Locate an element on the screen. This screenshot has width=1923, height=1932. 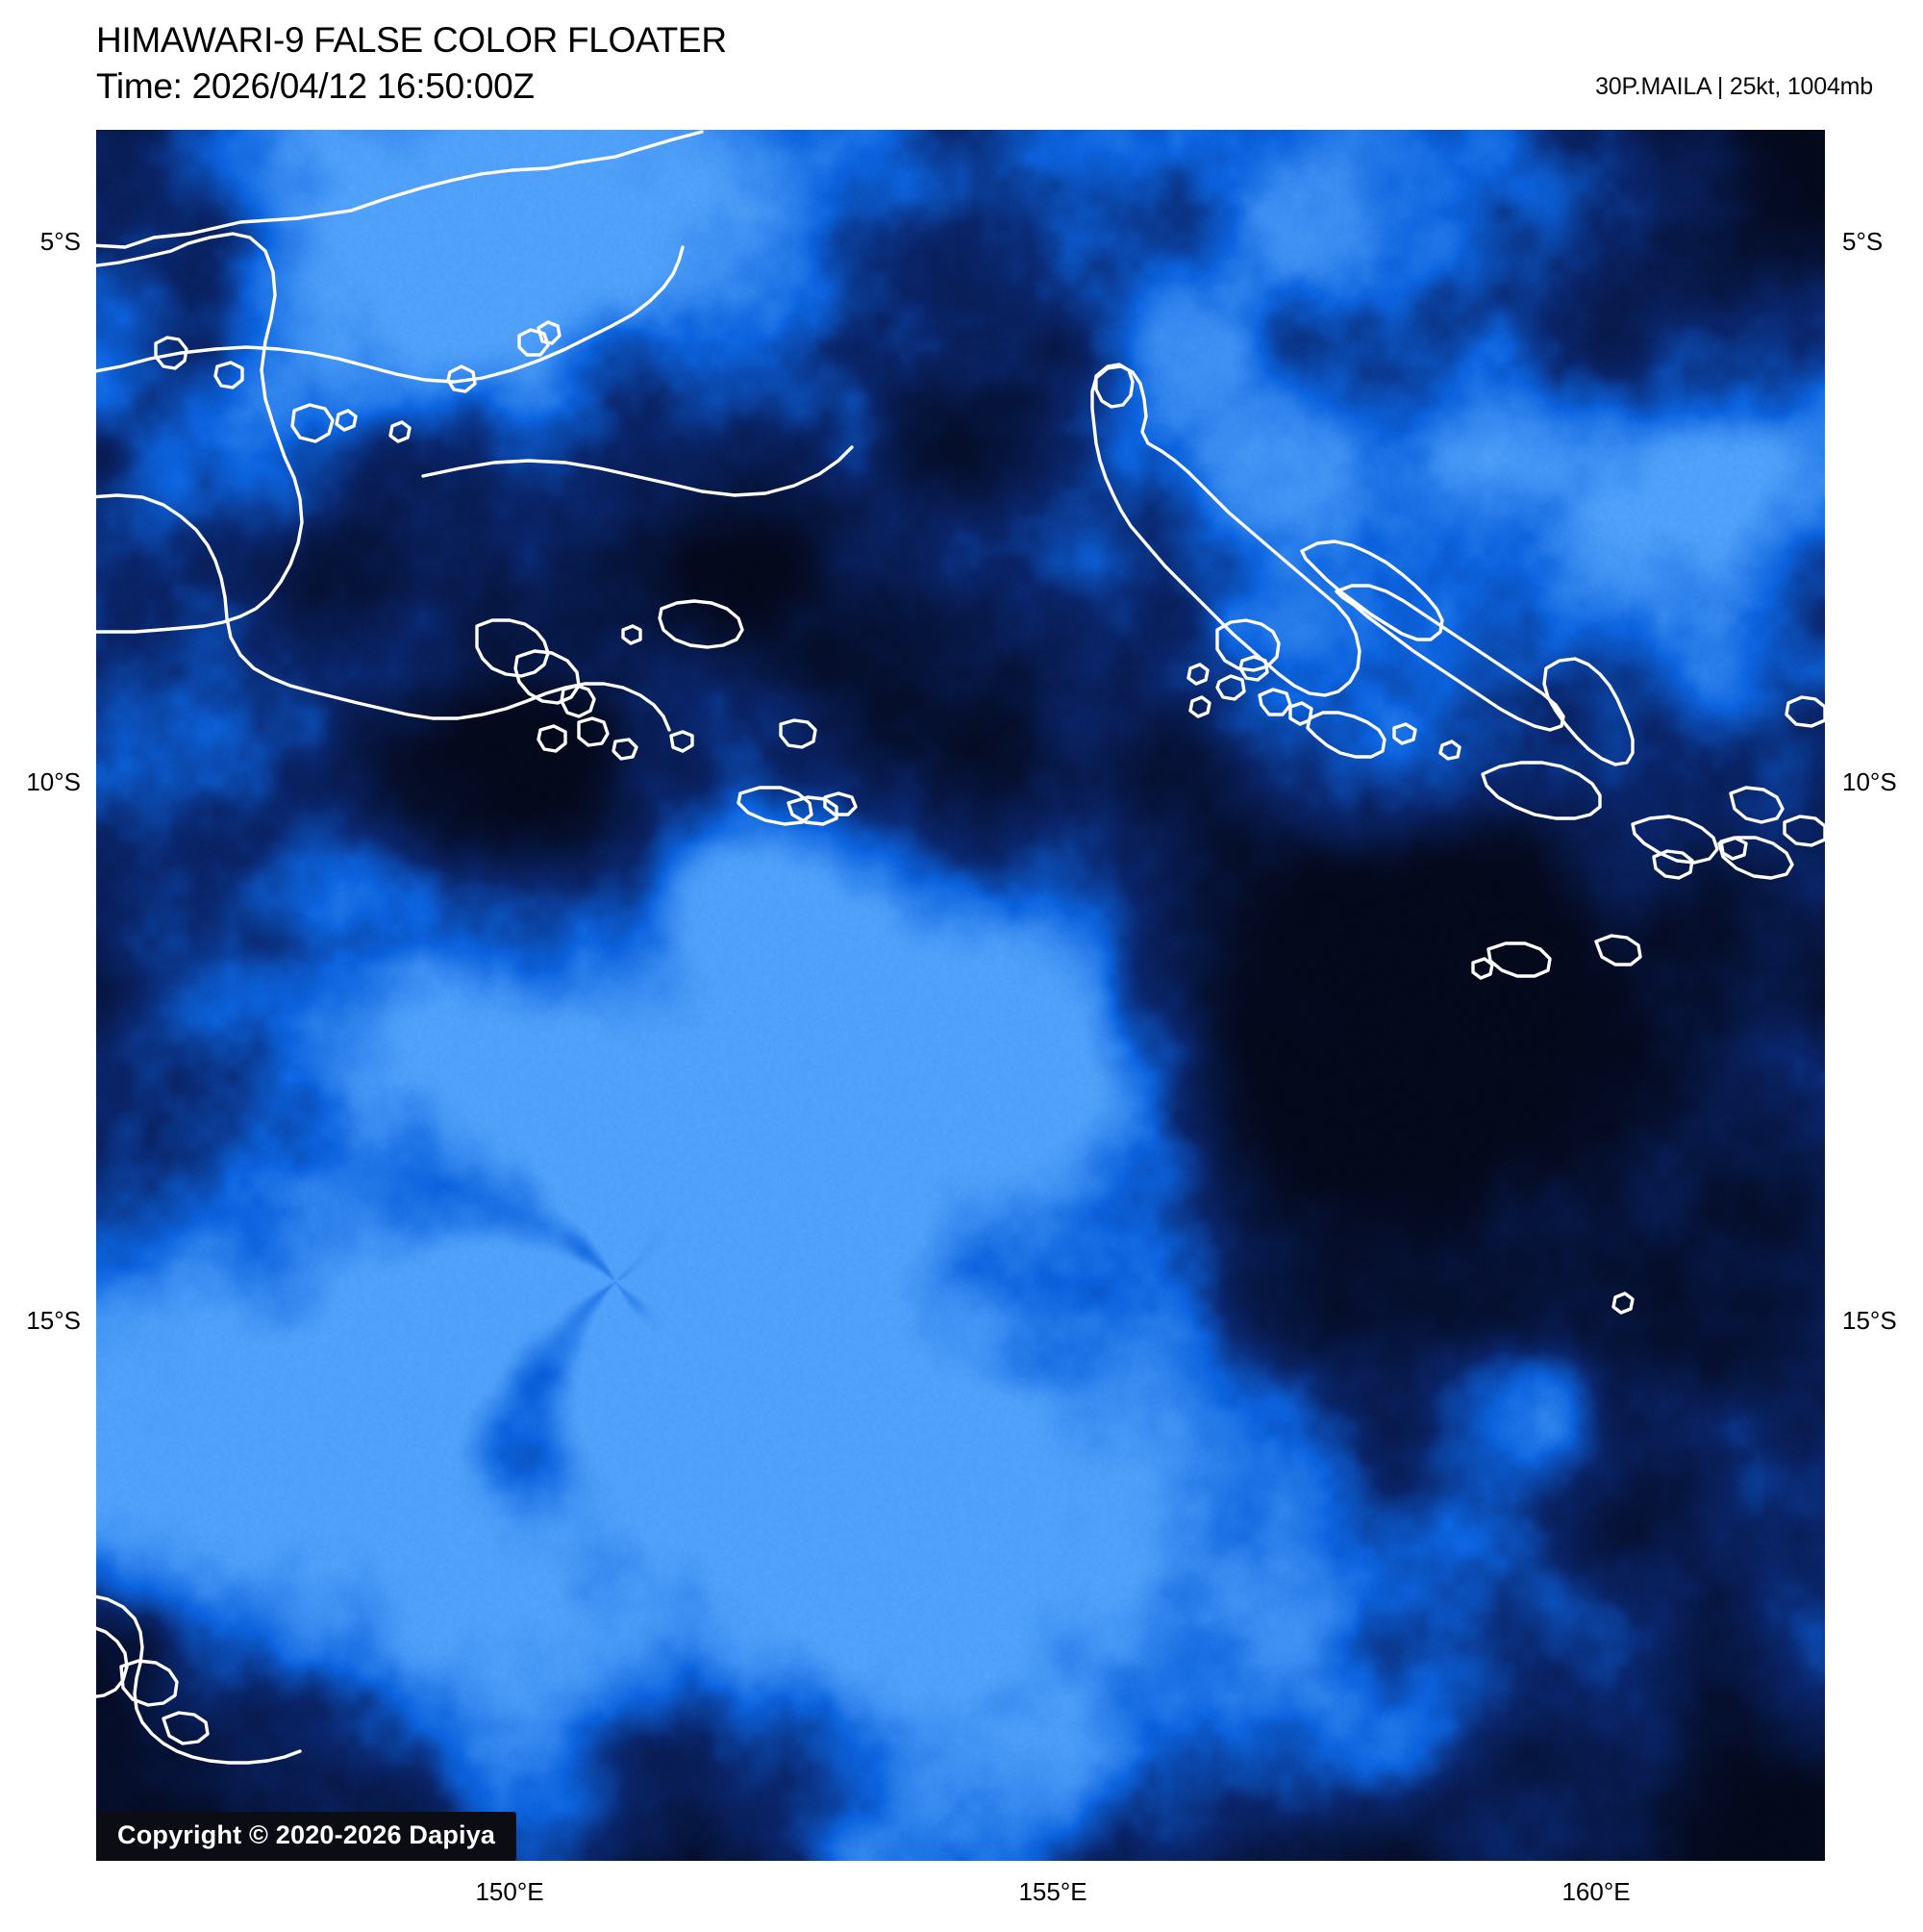
timestamp-label: Time: 2026/04/12 16:50:00Z is located at coordinates (315, 86).